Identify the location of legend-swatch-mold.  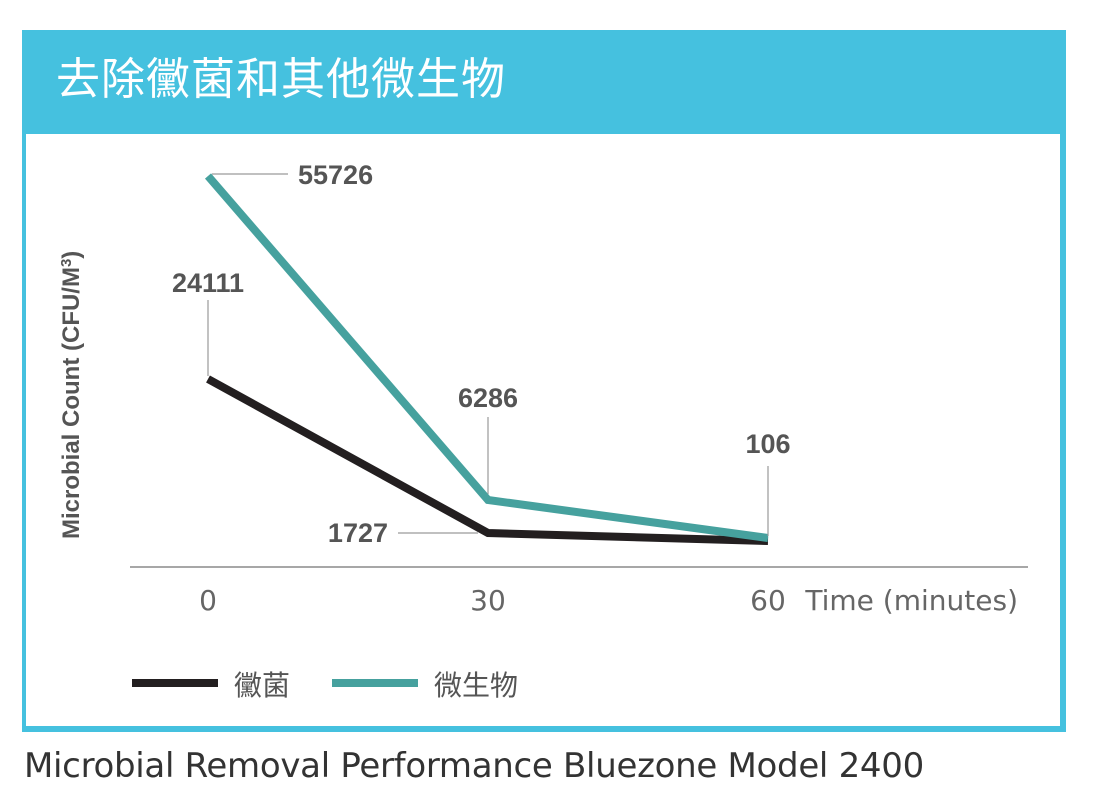
(175, 683).